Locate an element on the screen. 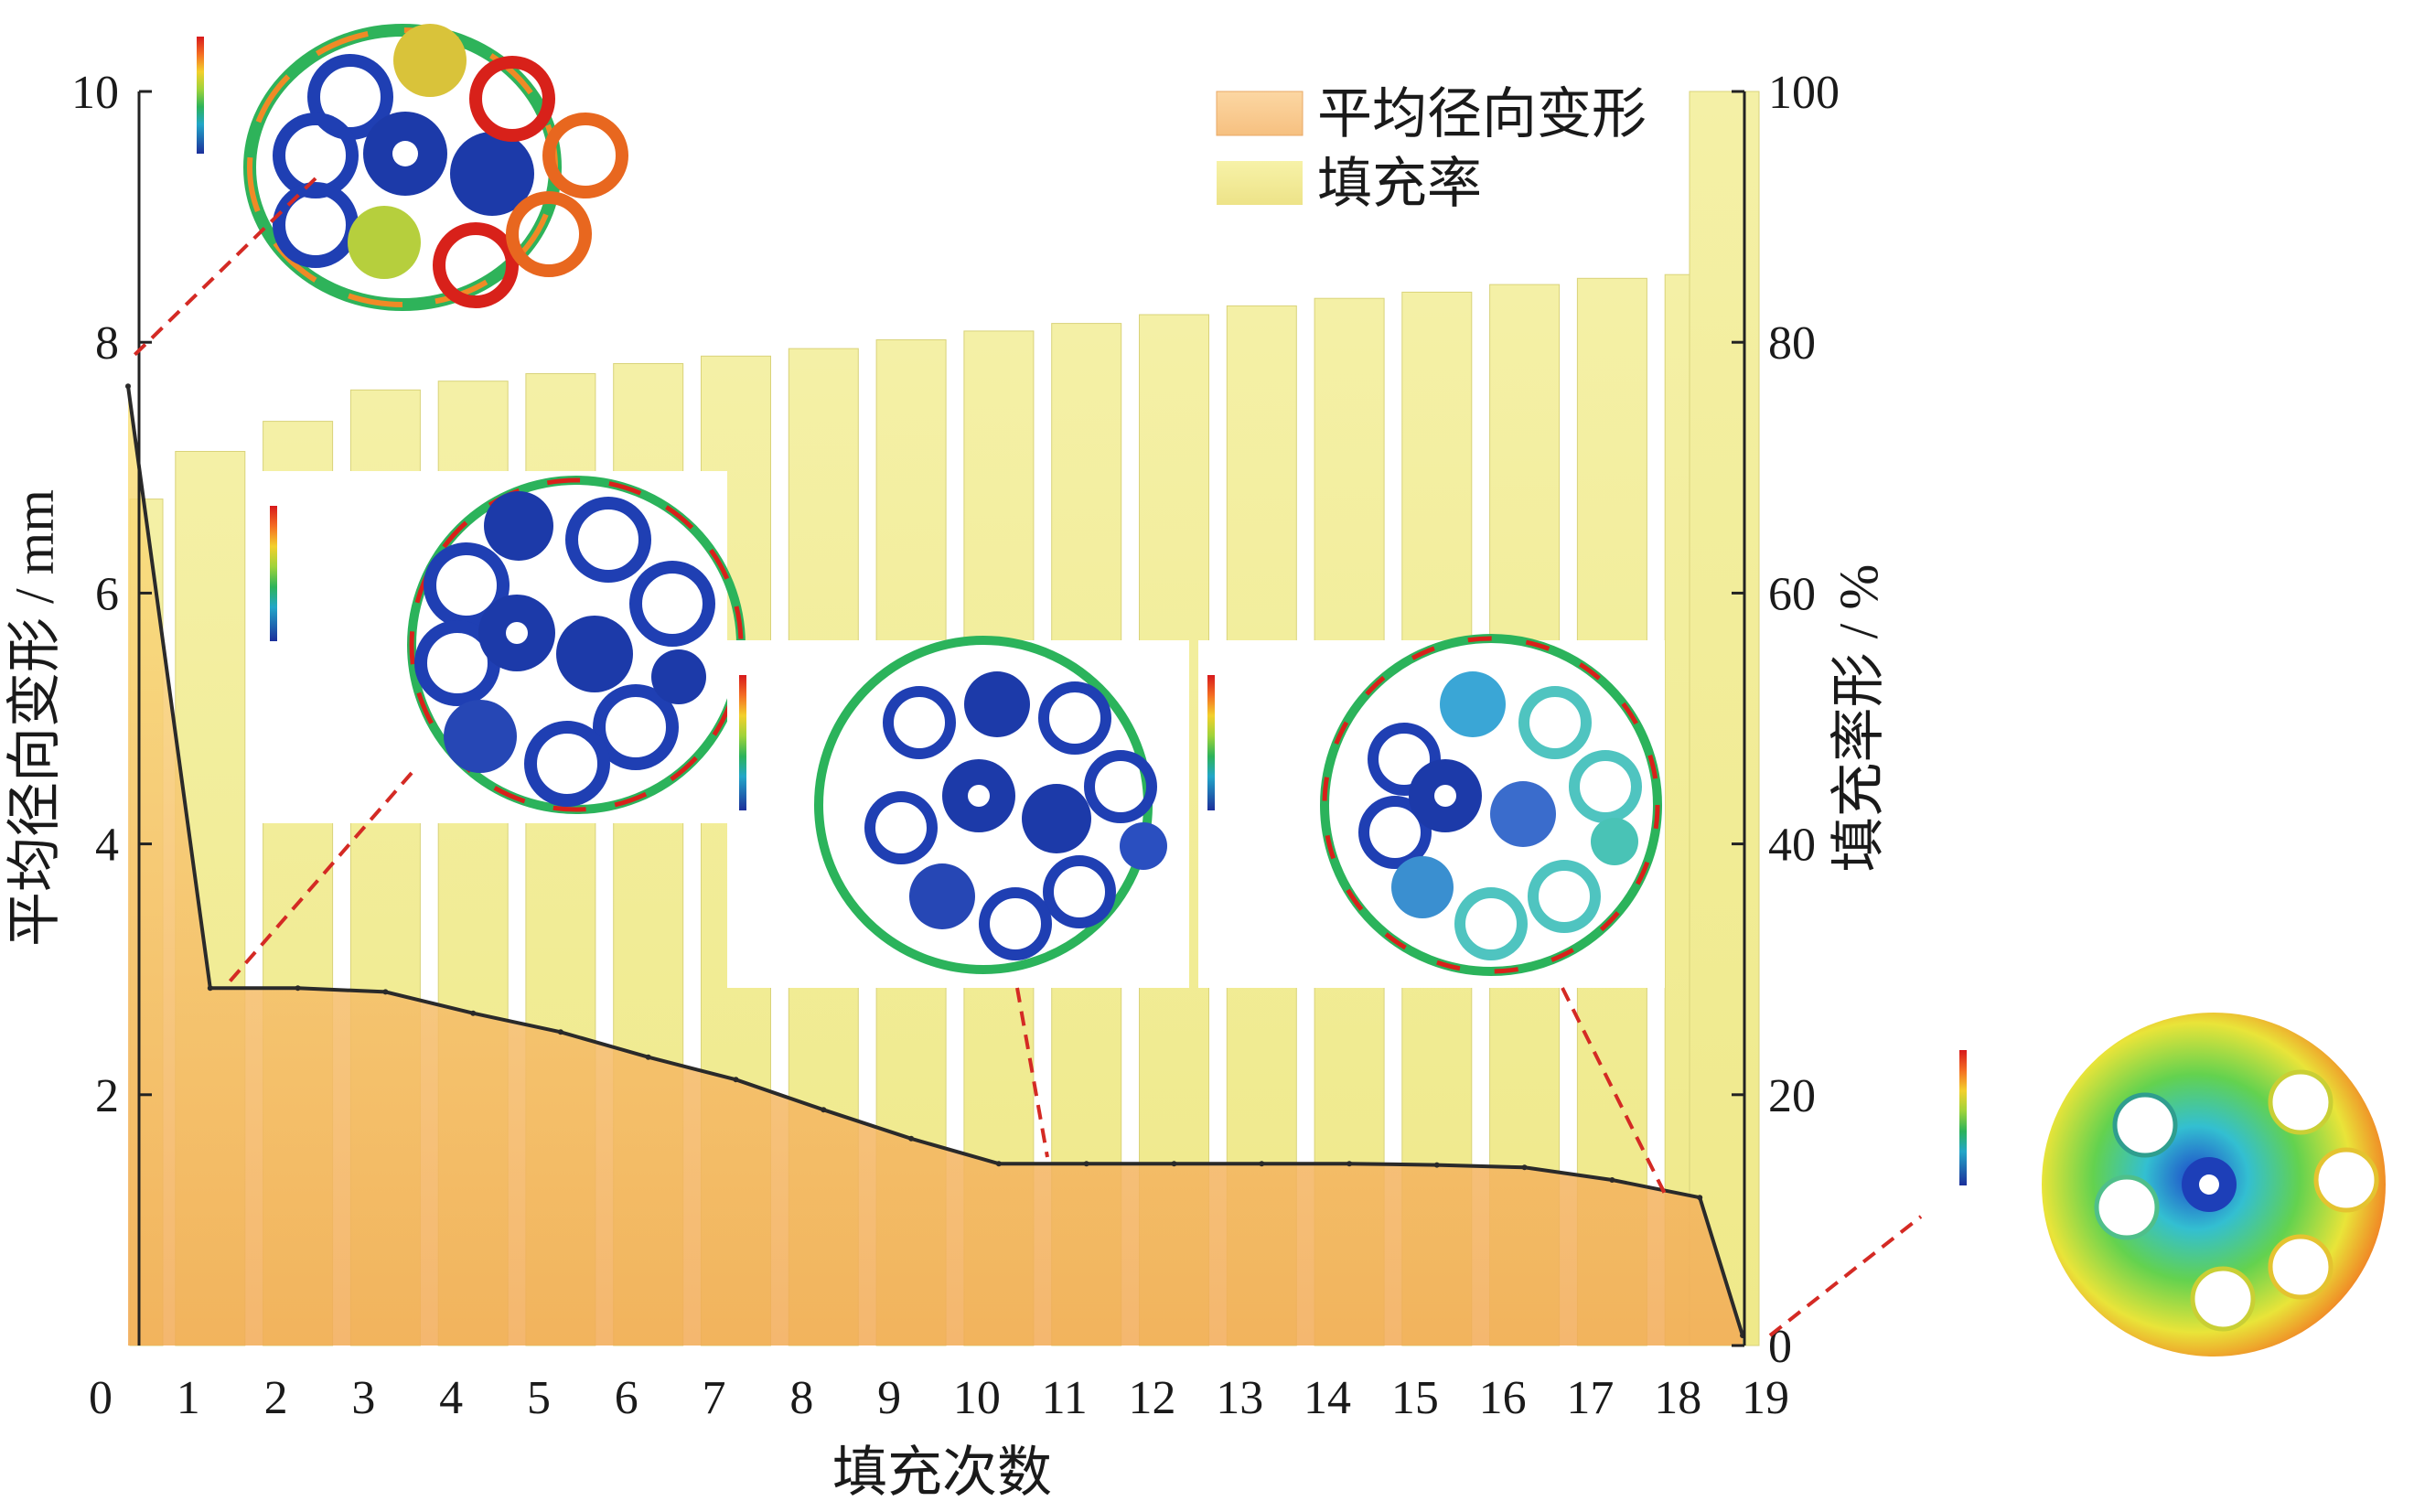 The image size is (2414, 1512). fill-rate-bar is located at coordinates (1725, 718).